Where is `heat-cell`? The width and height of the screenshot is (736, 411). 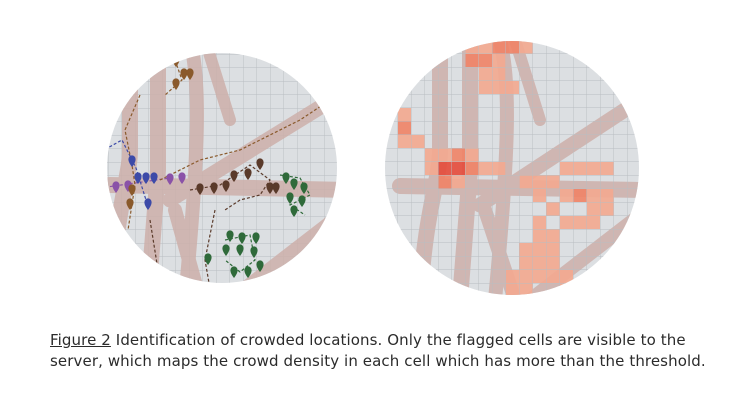
heat-cell is located at coordinates (566, 289).